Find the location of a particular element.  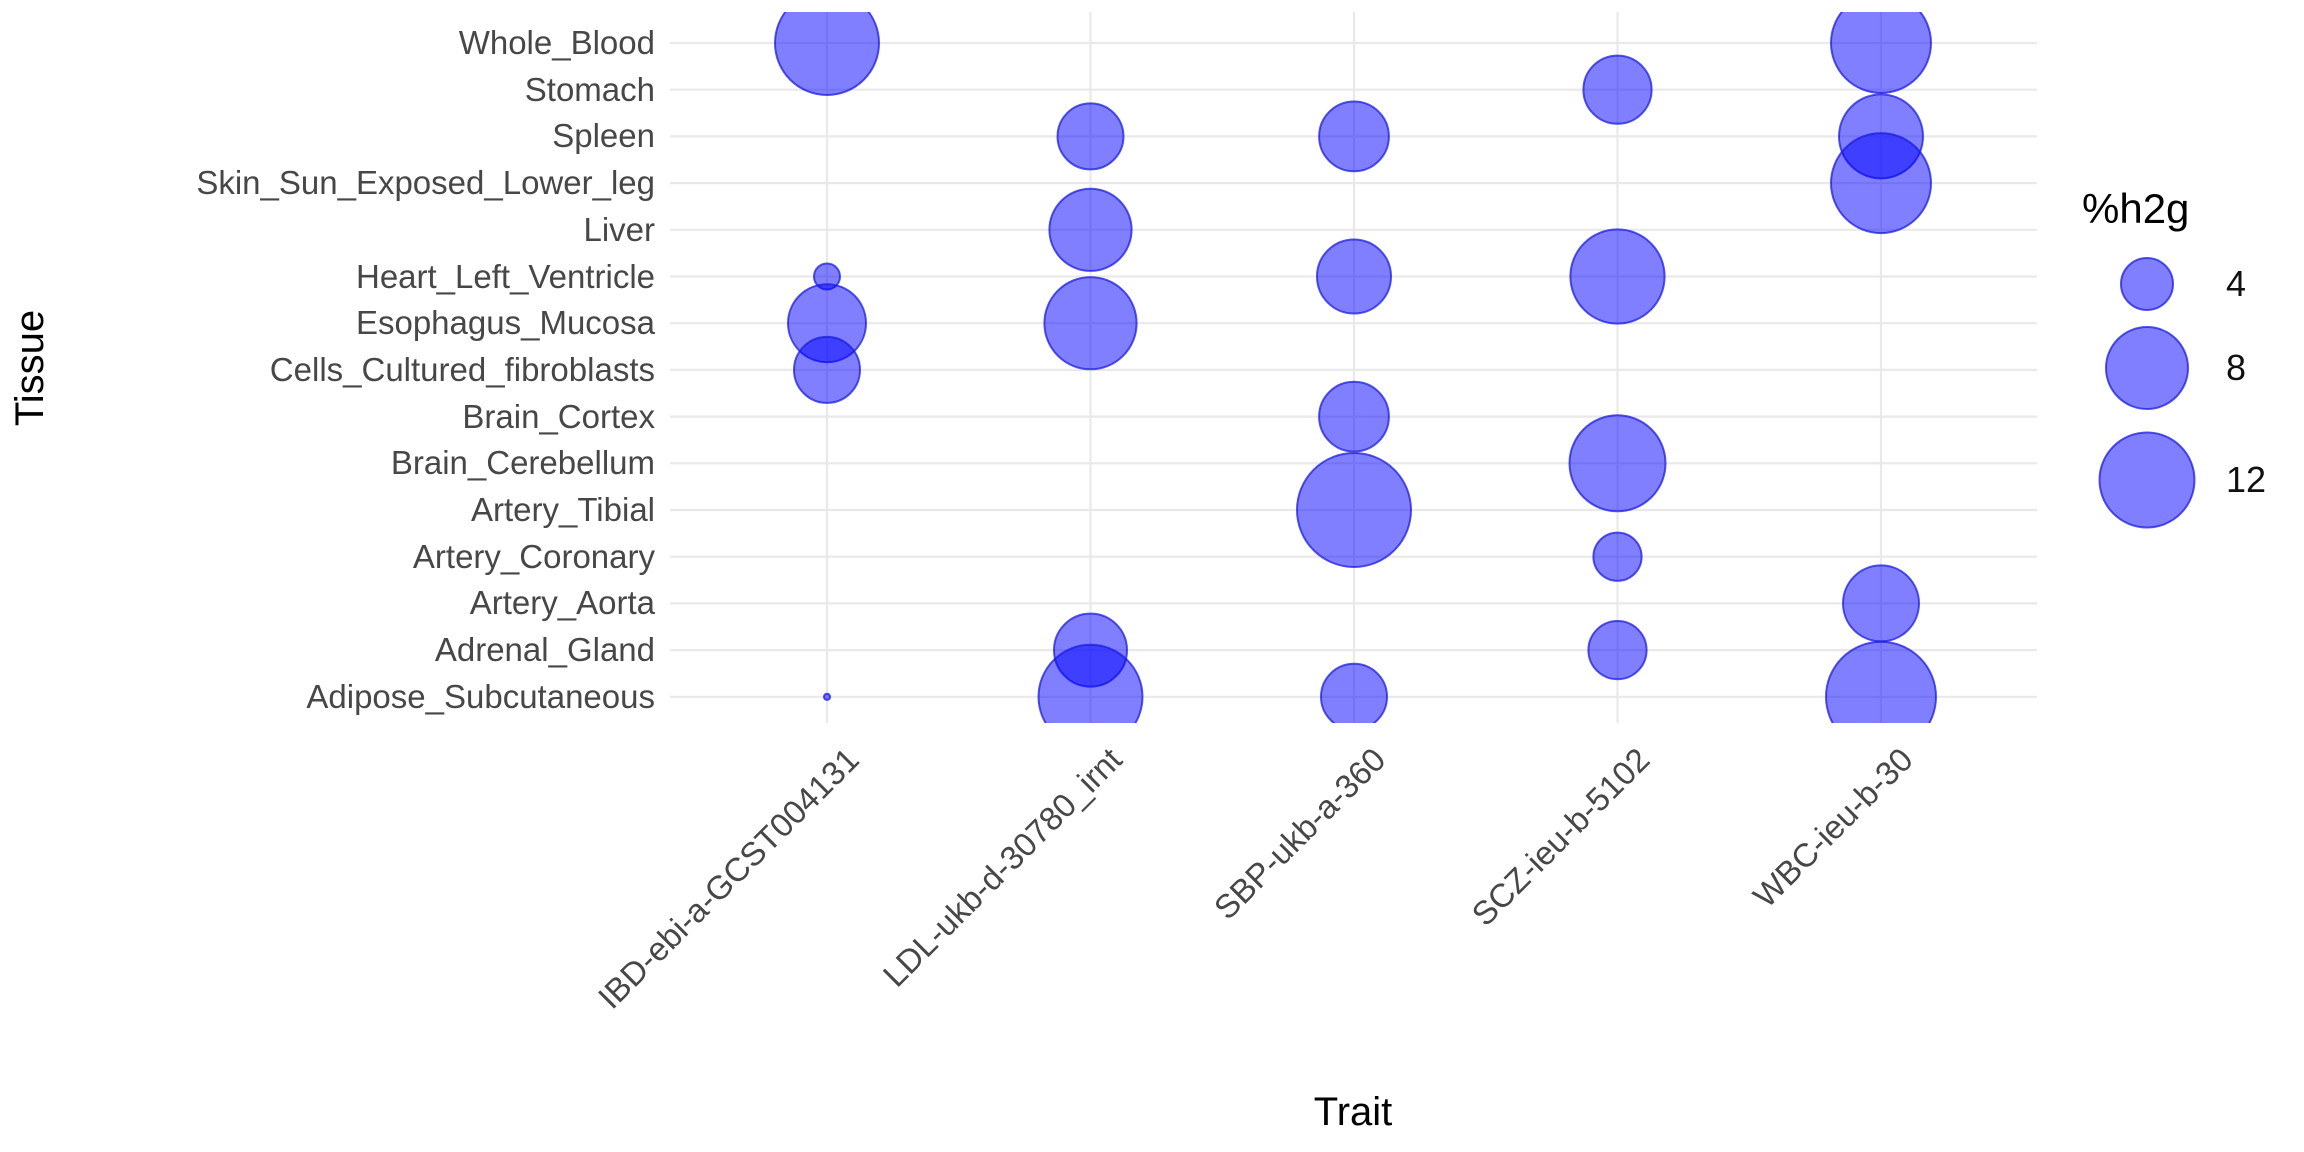

legend-value-label: 12 is located at coordinates (2246, 479).